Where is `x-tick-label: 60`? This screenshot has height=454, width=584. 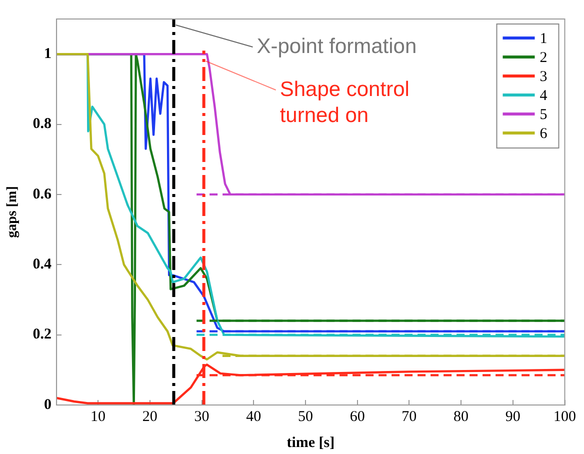 x-tick-label: 60 is located at coordinates (357, 416).